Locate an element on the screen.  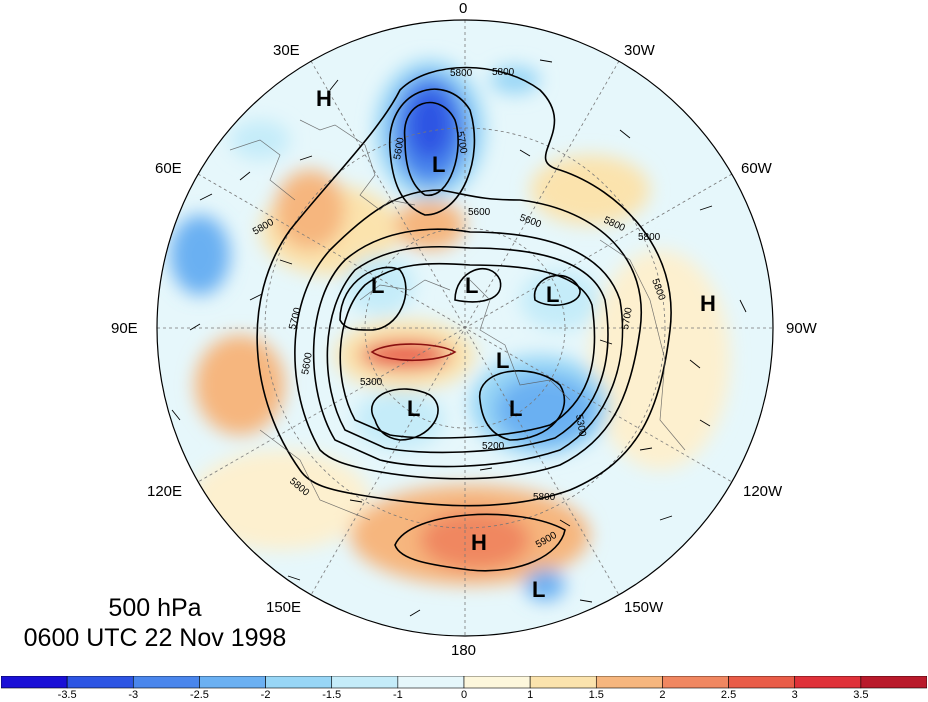
colorbar-tick-label: 2.5 is located at coordinates (728, 695).